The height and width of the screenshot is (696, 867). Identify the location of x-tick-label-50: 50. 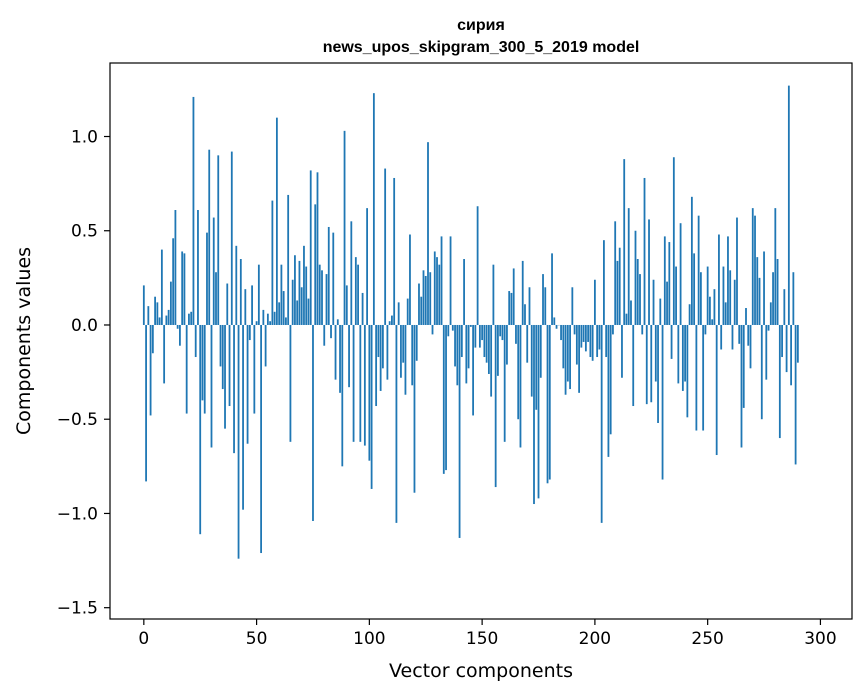
(257, 639).